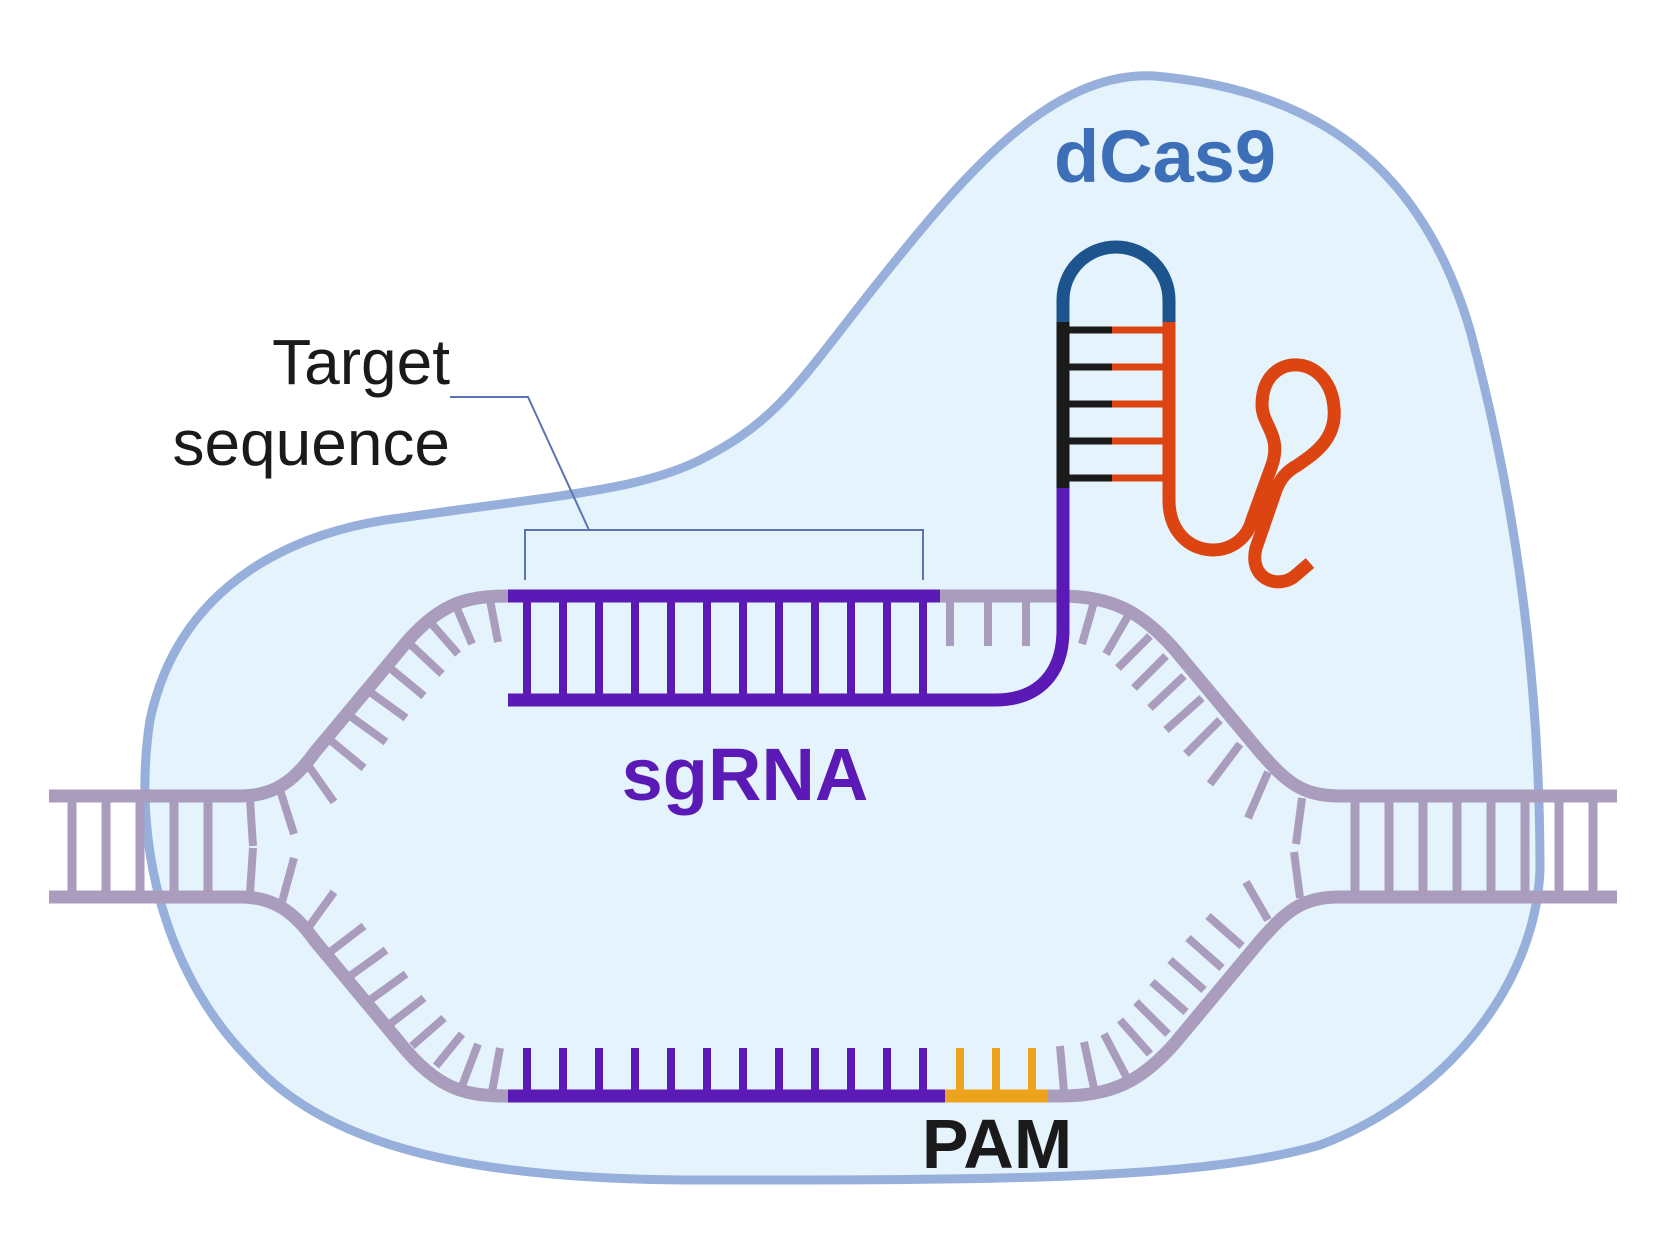 This screenshot has height=1241, width=1666. Describe the element at coordinates (1116, 404) in the screenshot. I see `hairpin-base-pairs` at that location.